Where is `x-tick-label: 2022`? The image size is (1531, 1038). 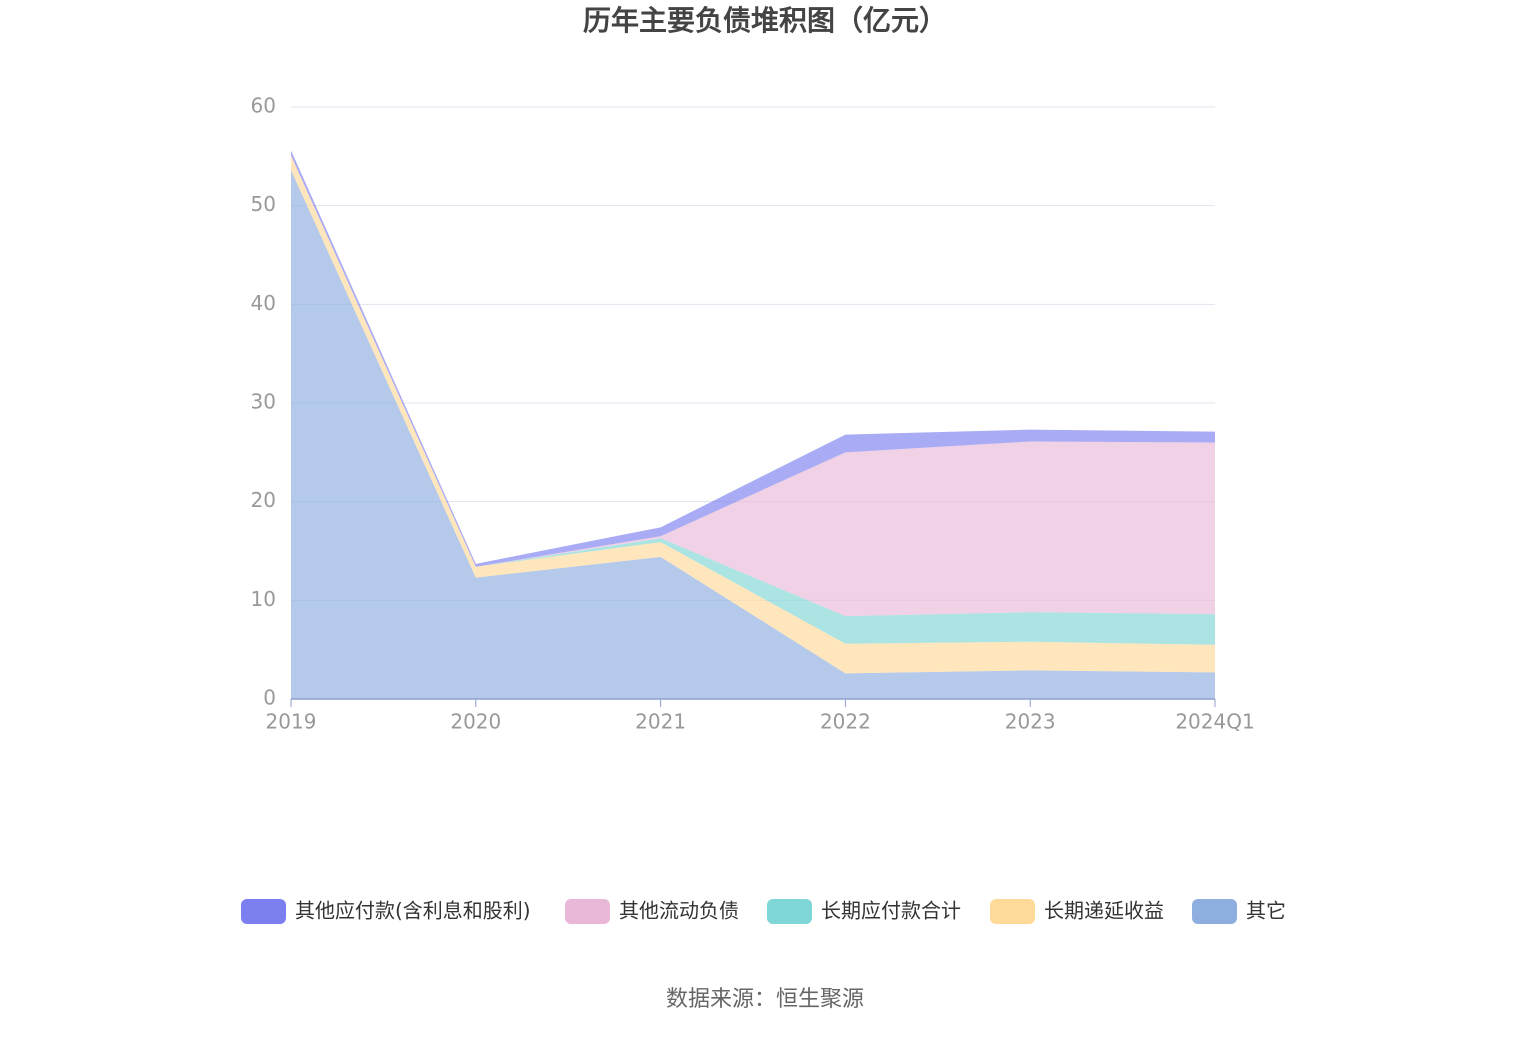 x-tick-label: 2022 is located at coordinates (845, 722).